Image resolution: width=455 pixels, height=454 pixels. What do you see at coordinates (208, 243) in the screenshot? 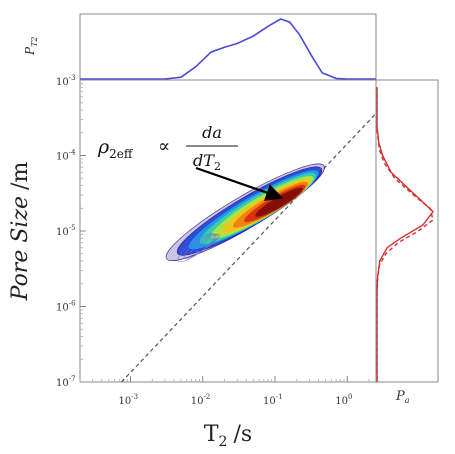
I see `density-tail-contour` at bounding box center [208, 243].